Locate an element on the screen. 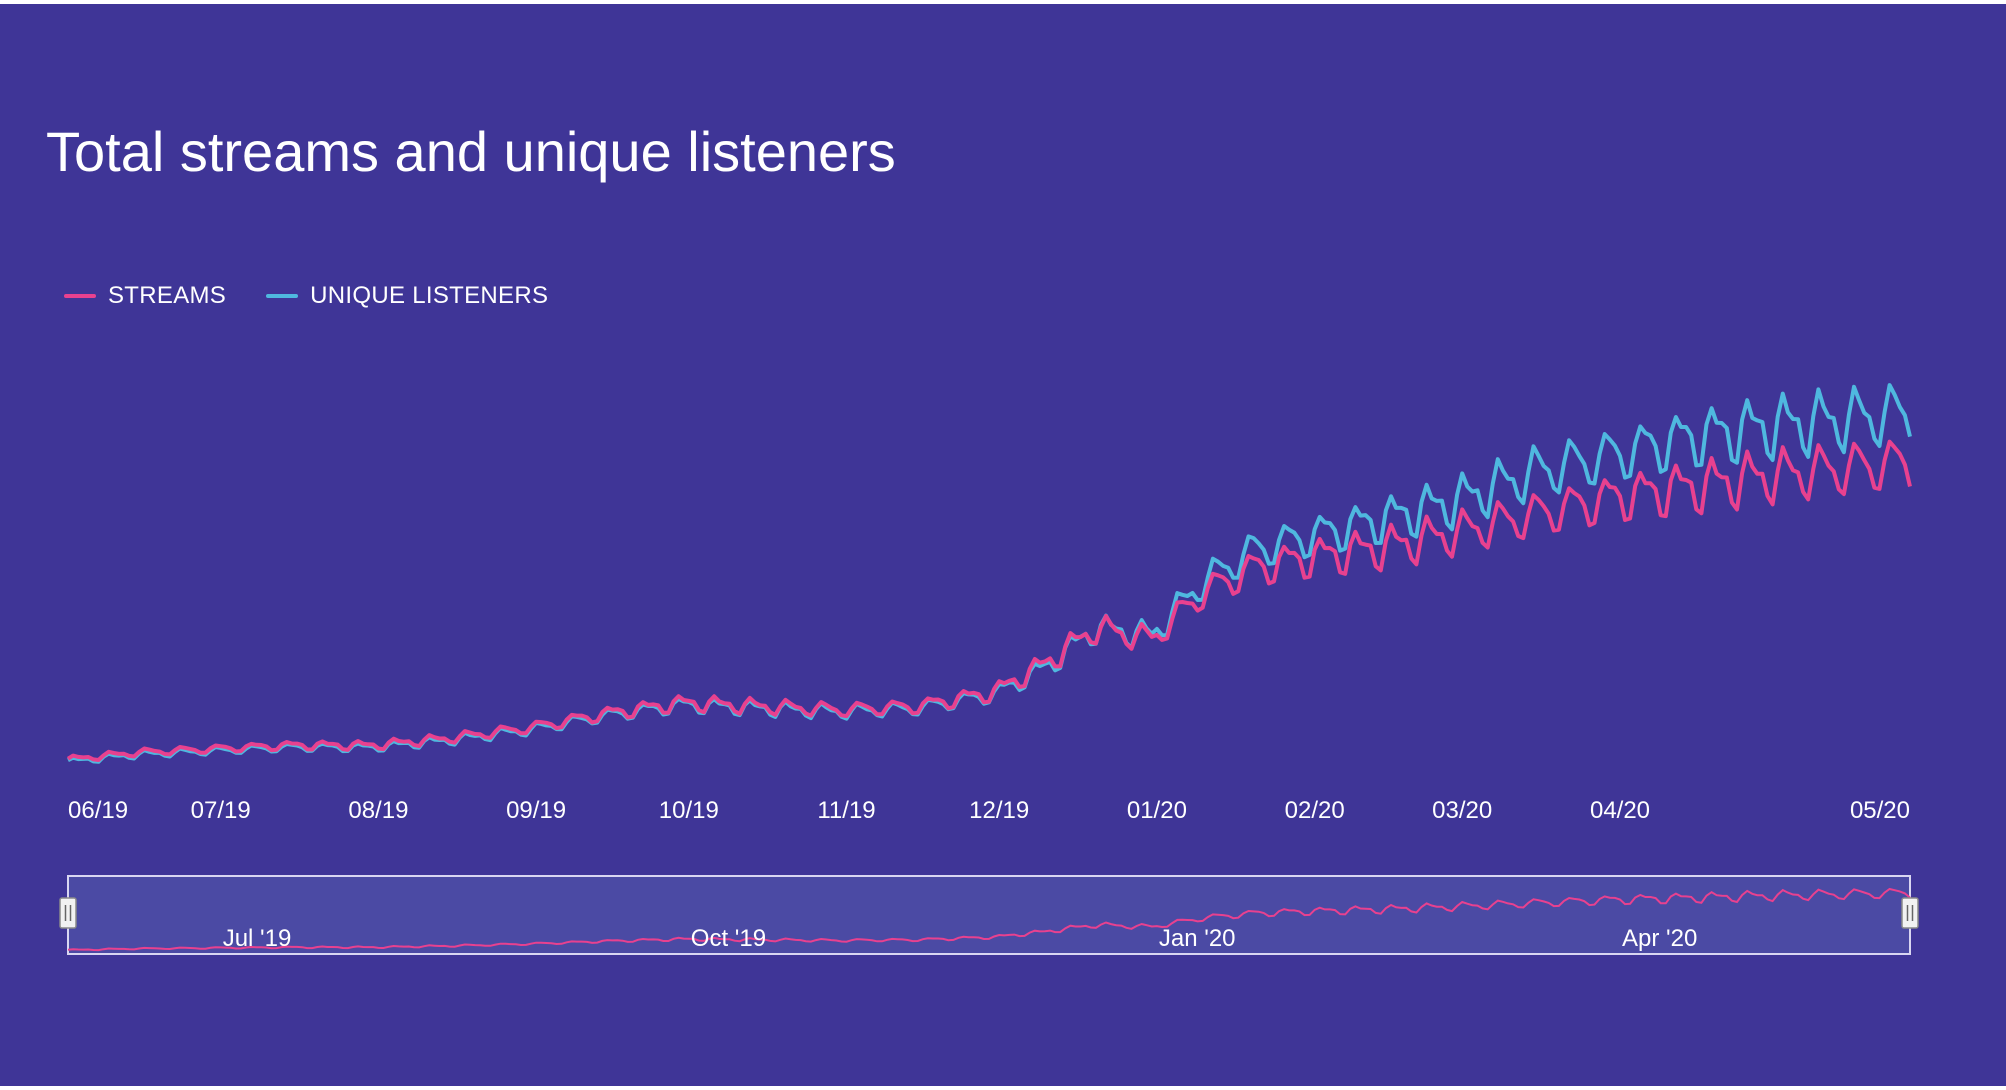 The width and height of the screenshot is (2006, 1090). x-tick-label: 09/19 is located at coordinates (536, 810).